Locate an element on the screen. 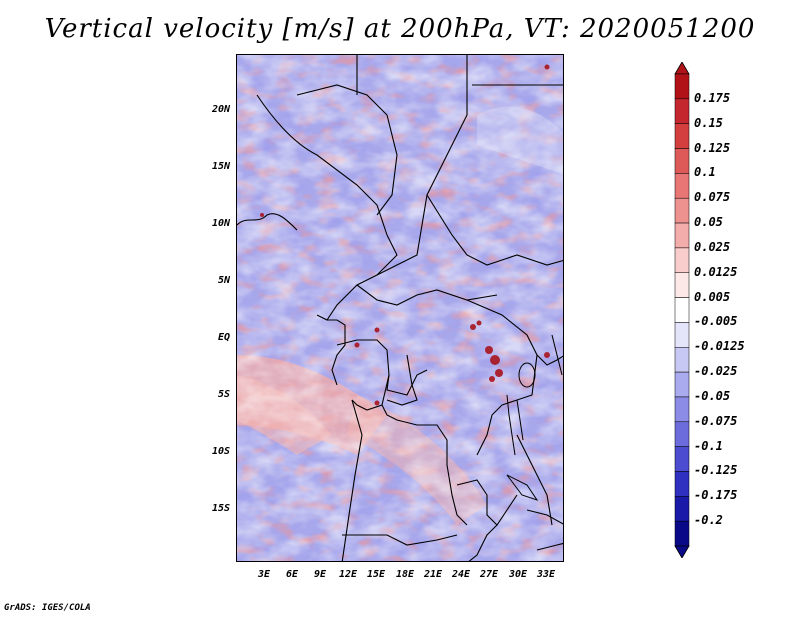  lat-label: EQ is located at coordinates (223, 337).